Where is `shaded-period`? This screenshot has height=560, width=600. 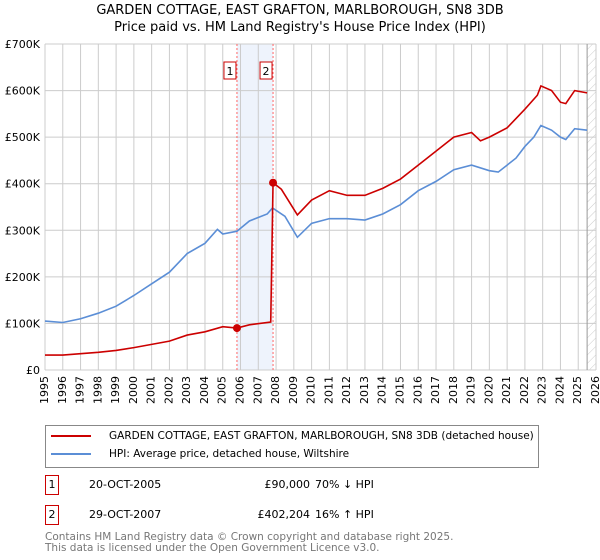 shaded-period is located at coordinates (255, 207).